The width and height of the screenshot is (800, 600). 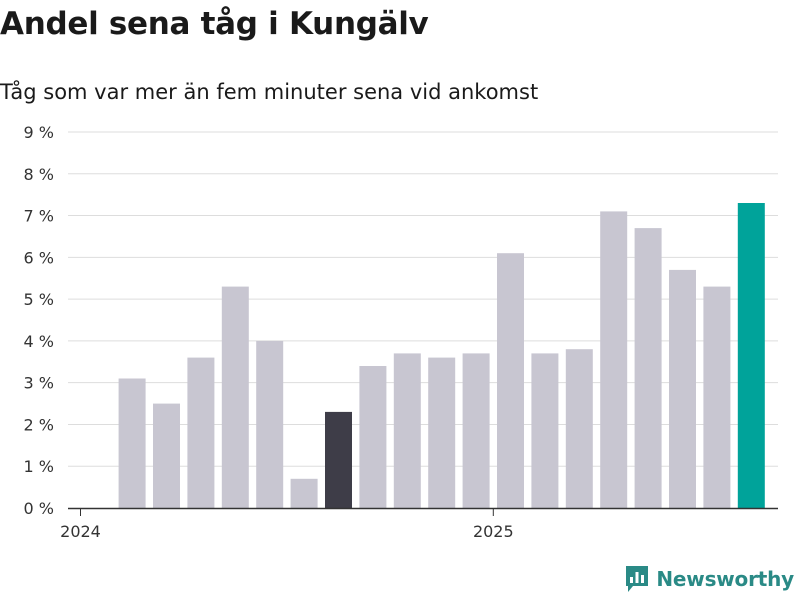 I want to click on brand-name: Newsworthy, so click(x=725, y=579).